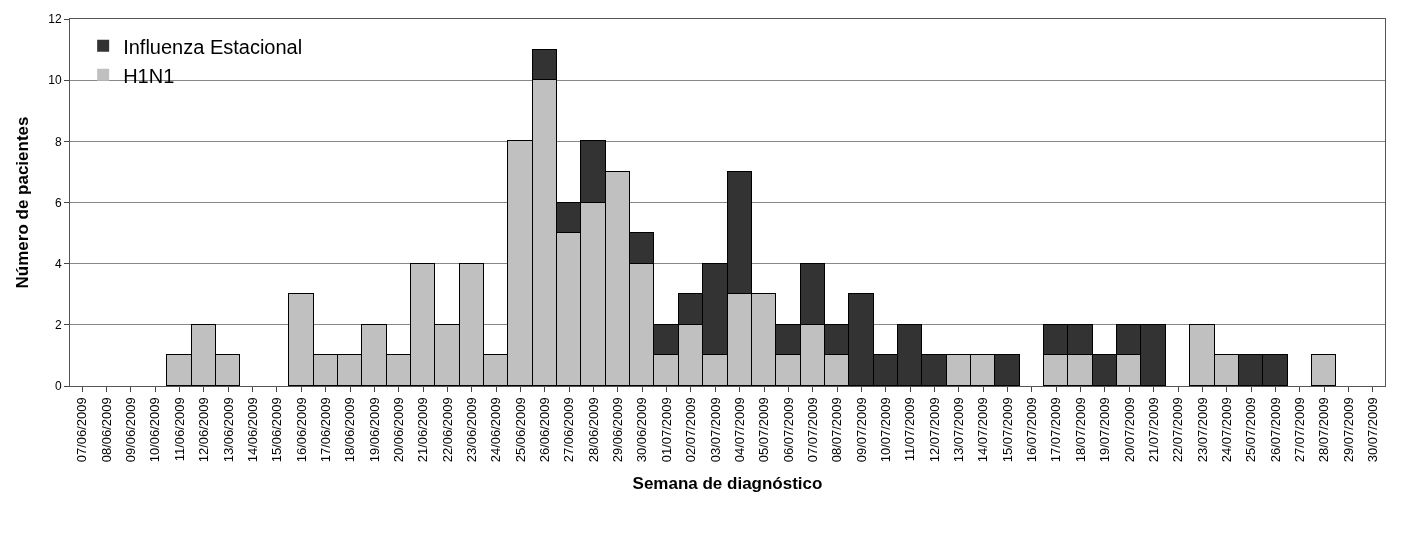 The width and height of the screenshot is (1410, 536). Describe the element at coordinates (1299, 430) in the screenshot. I see `x-tick-label: 27/07/2009` at that location.